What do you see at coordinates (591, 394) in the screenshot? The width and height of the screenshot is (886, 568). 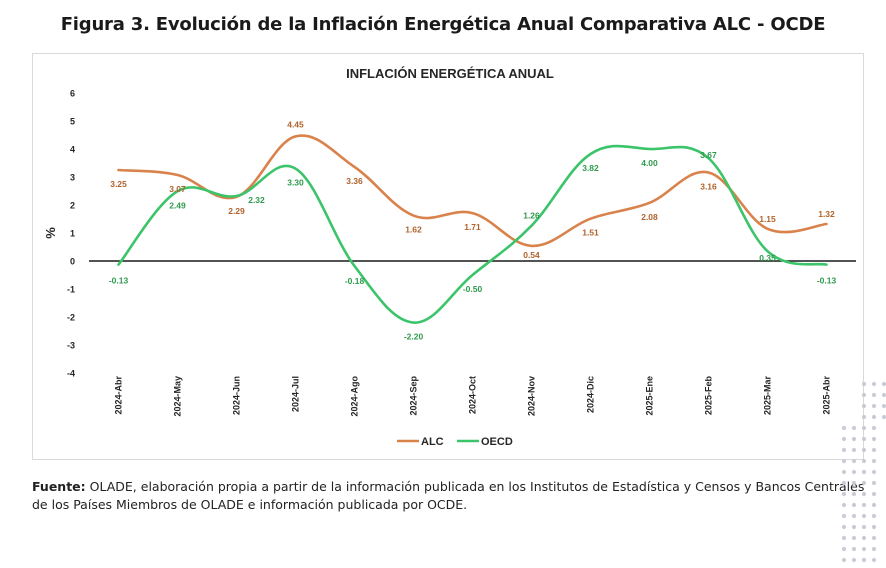 I see `x-tick-label: 2024-Dic` at bounding box center [591, 394].